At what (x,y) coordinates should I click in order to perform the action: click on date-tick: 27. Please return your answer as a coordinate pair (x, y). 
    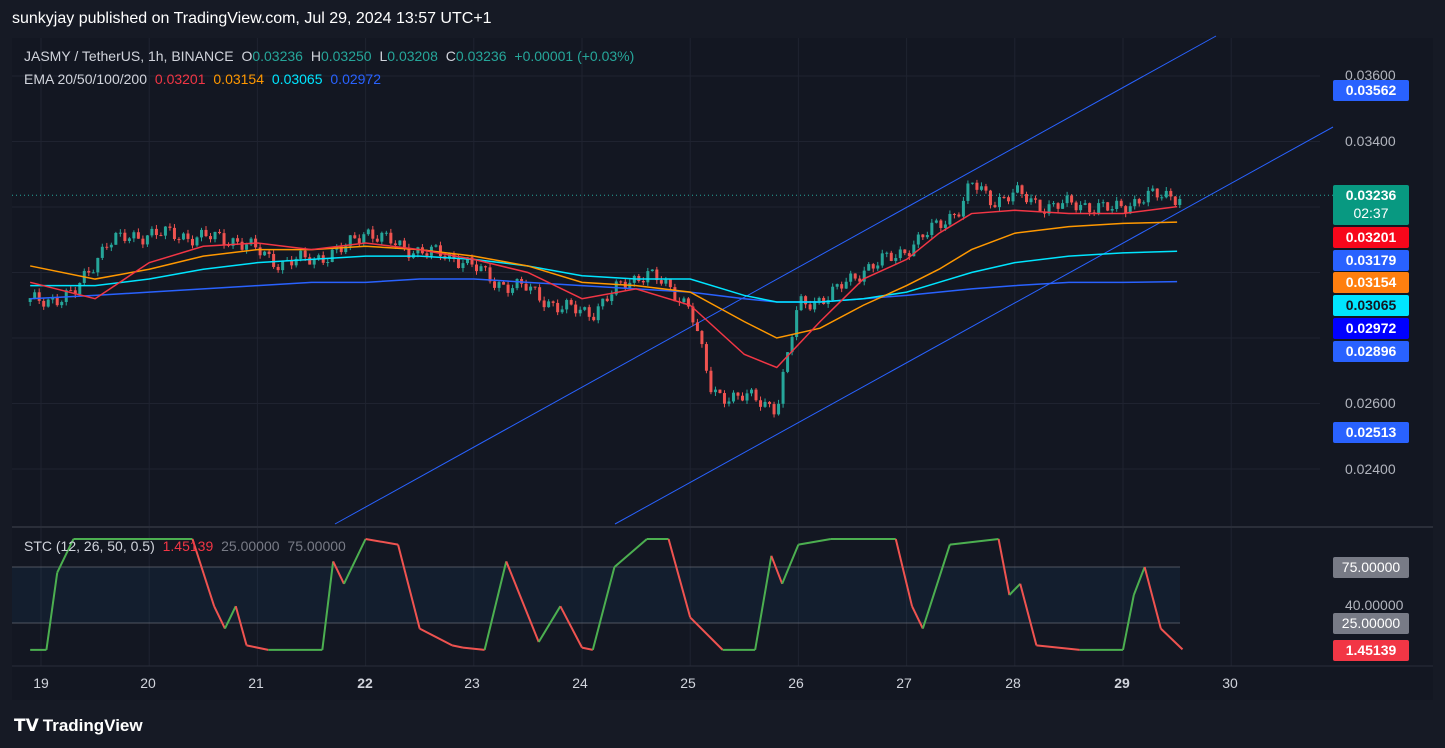
    Looking at the image, I should click on (904, 683).